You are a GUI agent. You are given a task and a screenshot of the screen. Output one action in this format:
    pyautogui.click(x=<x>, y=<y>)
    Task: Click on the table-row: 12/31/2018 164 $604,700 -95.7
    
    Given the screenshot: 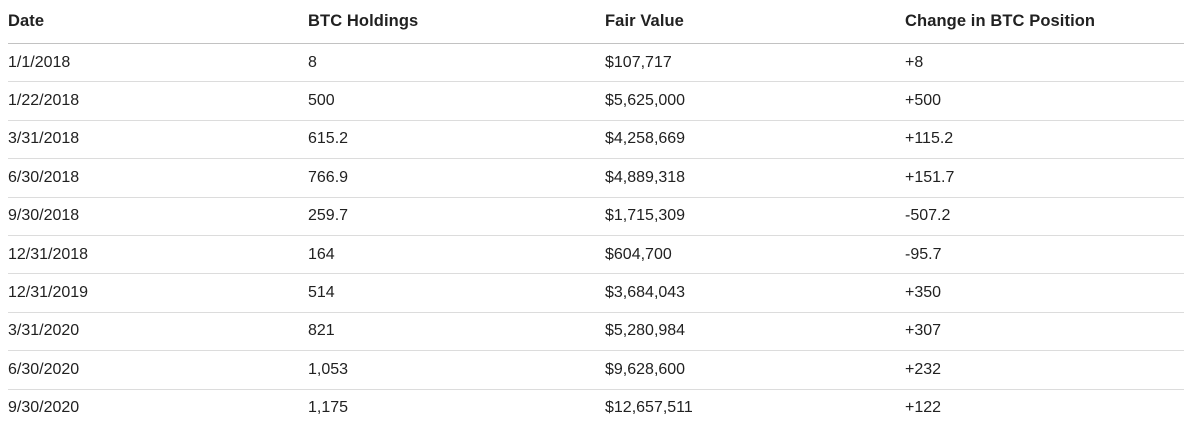 What is the action you would take?
    pyautogui.click(x=596, y=255)
    